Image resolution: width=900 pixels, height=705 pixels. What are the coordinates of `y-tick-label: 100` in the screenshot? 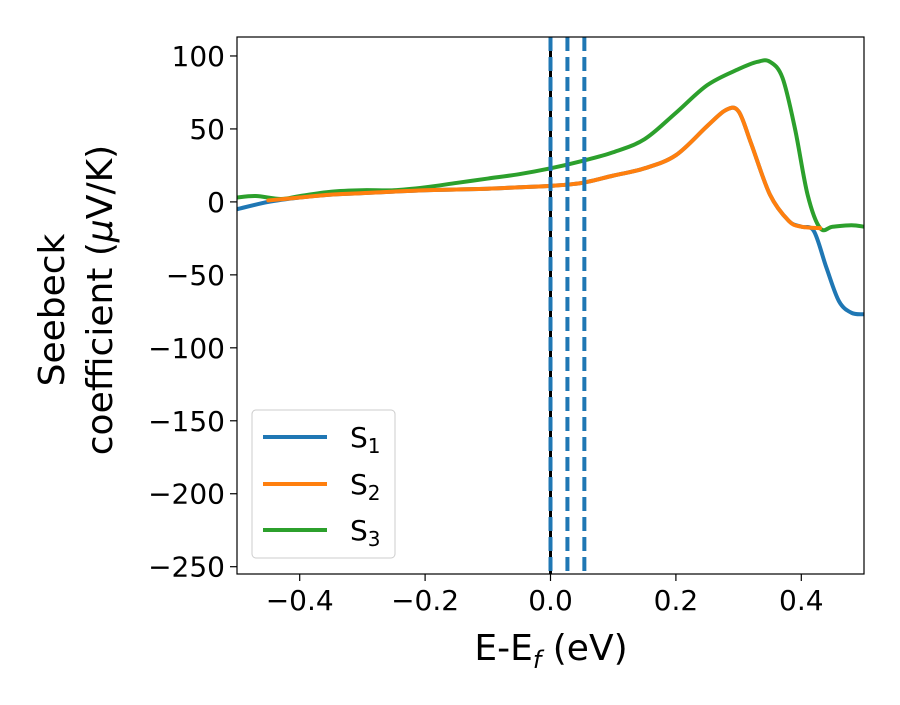 It's located at (198, 56).